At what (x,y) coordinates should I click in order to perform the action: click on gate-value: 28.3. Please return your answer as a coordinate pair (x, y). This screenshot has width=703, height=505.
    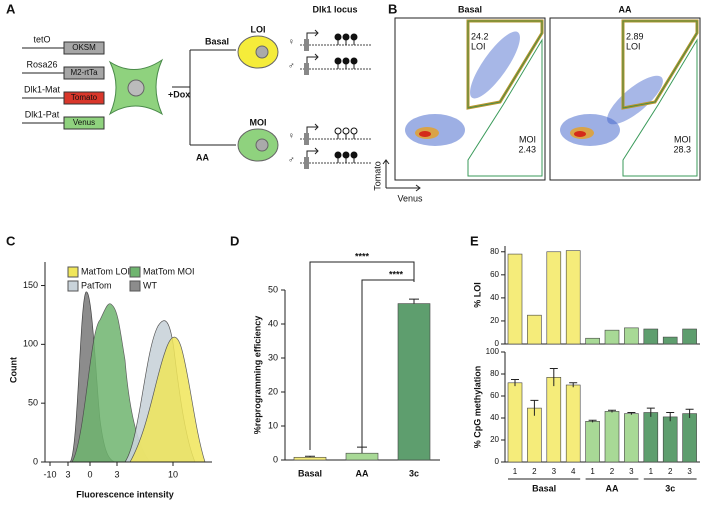
    Looking at the image, I should click on (682, 149).